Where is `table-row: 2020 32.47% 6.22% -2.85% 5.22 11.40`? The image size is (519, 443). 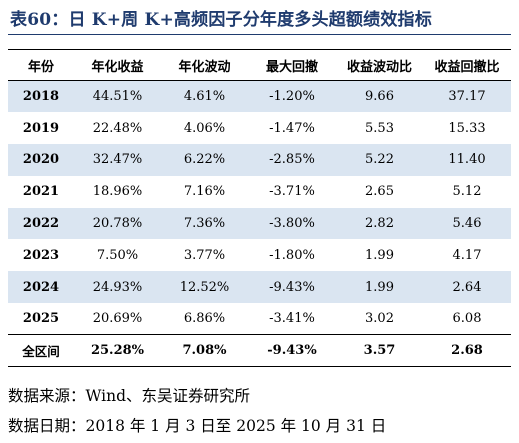
table-row: 2020 32.47% 6.22% -2.85% 5.22 11.40 is located at coordinates (259, 160).